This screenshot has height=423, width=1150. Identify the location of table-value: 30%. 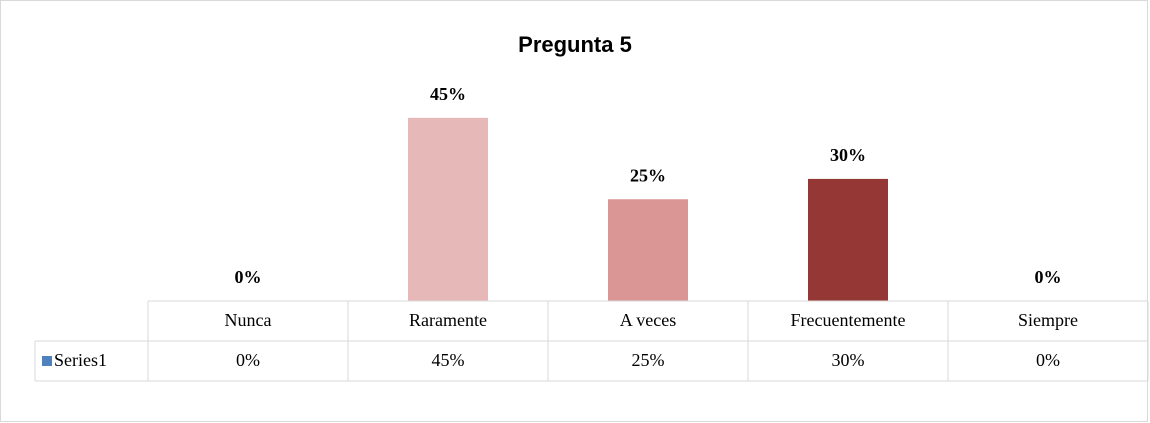
(848, 360).